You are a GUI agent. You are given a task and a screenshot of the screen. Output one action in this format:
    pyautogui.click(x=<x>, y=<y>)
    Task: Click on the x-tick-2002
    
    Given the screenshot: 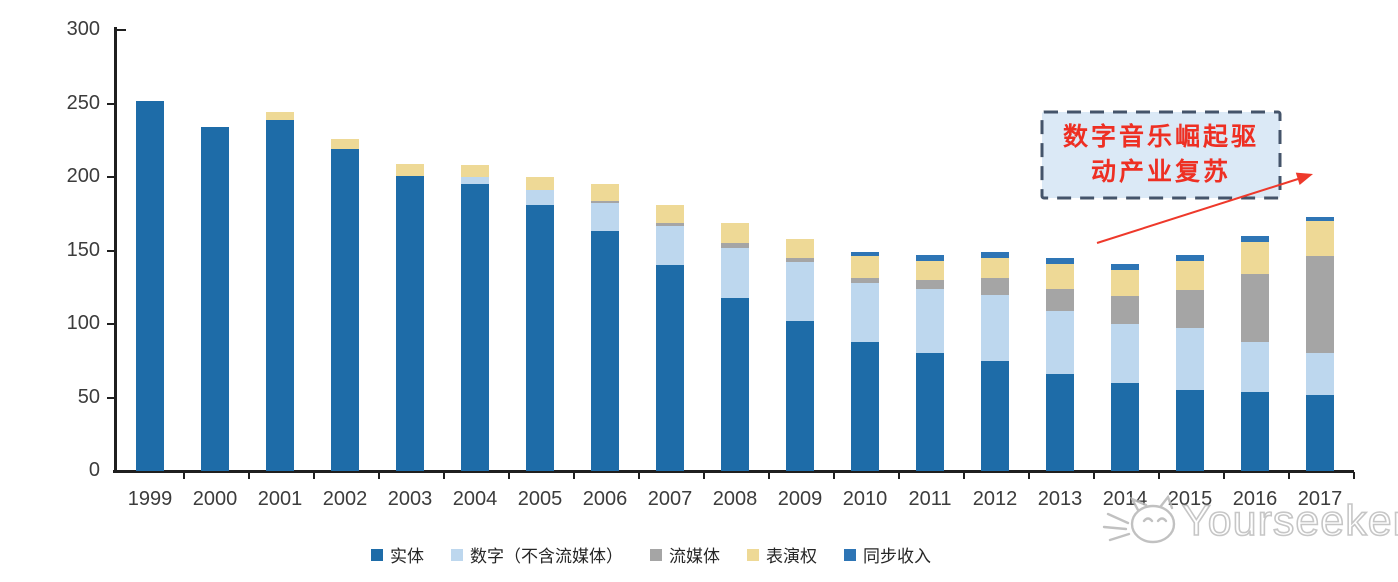 What is the action you would take?
    pyautogui.click(x=378, y=475)
    